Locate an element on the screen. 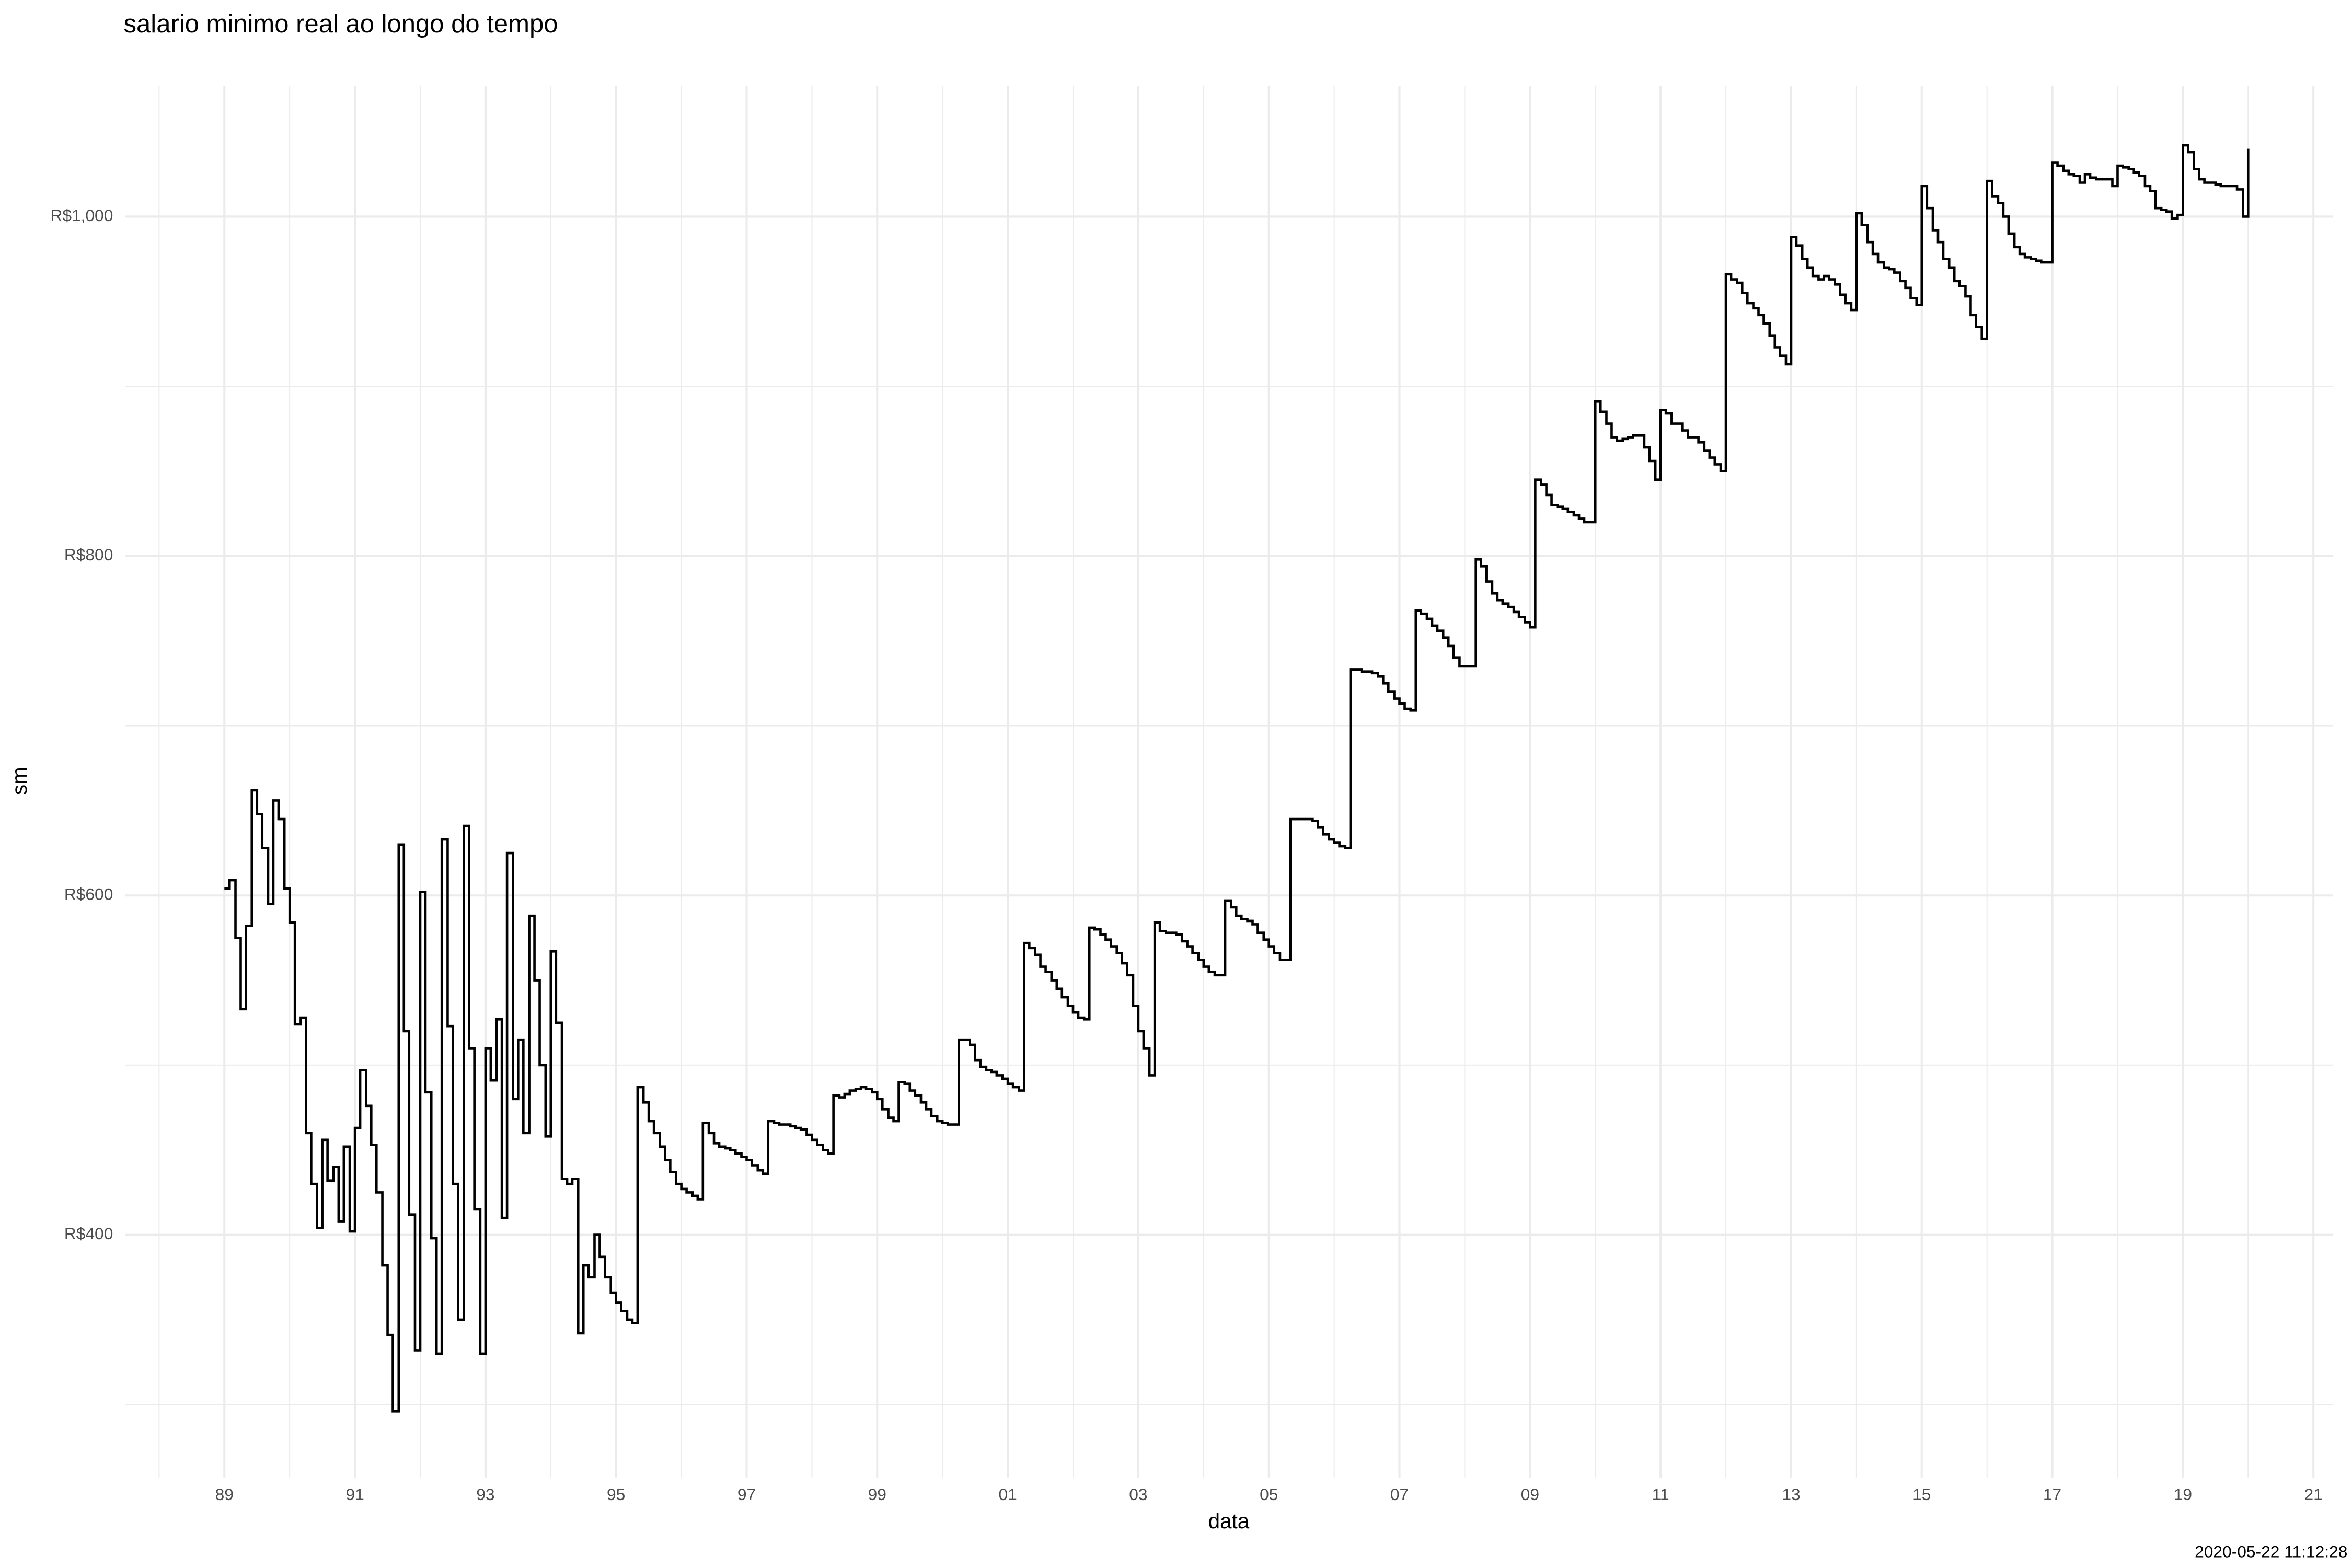 Image resolution: width=2352 pixels, height=1568 pixels. x-axis-label: data is located at coordinates (1229, 1521).